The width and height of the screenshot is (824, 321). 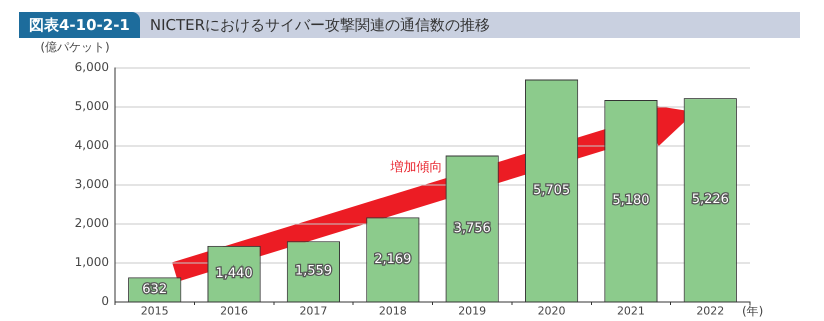 What do you see at coordinates (710, 200) in the screenshot?
I see `data-label: 5,226` at bounding box center [710, 200].